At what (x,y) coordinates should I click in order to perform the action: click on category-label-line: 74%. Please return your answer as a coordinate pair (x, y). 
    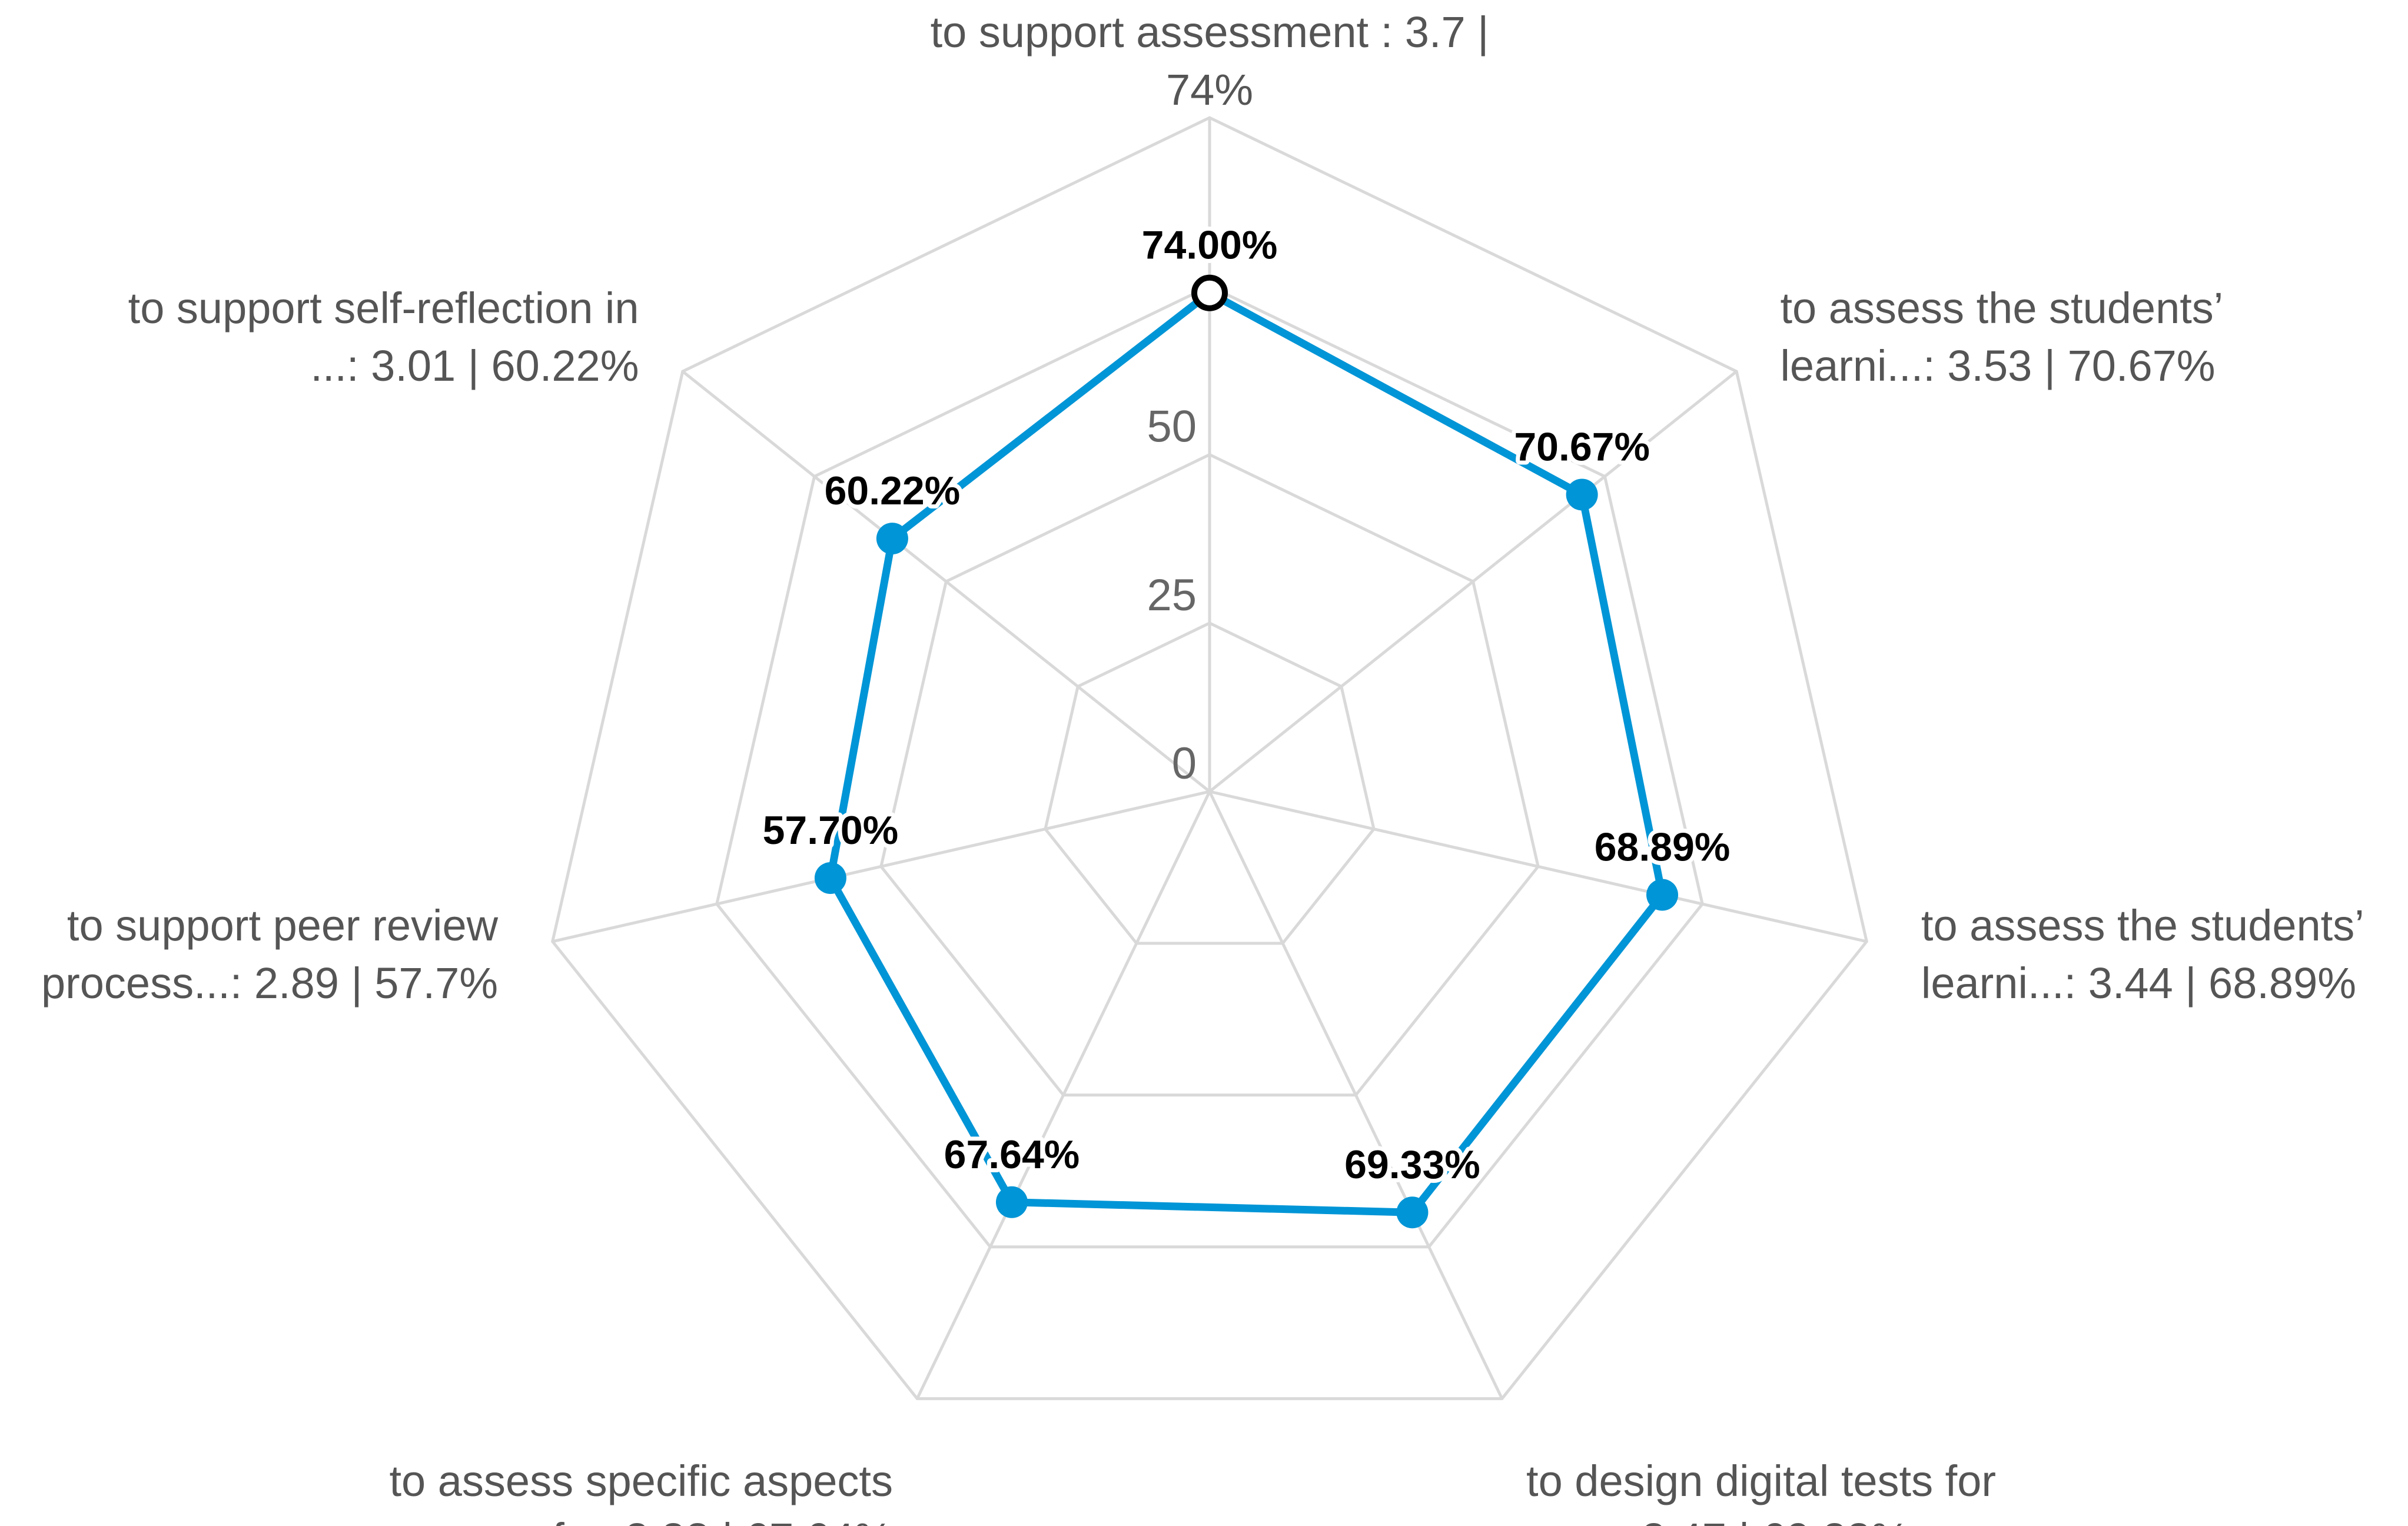
    Looking at the image, I should click on (1209, 90).